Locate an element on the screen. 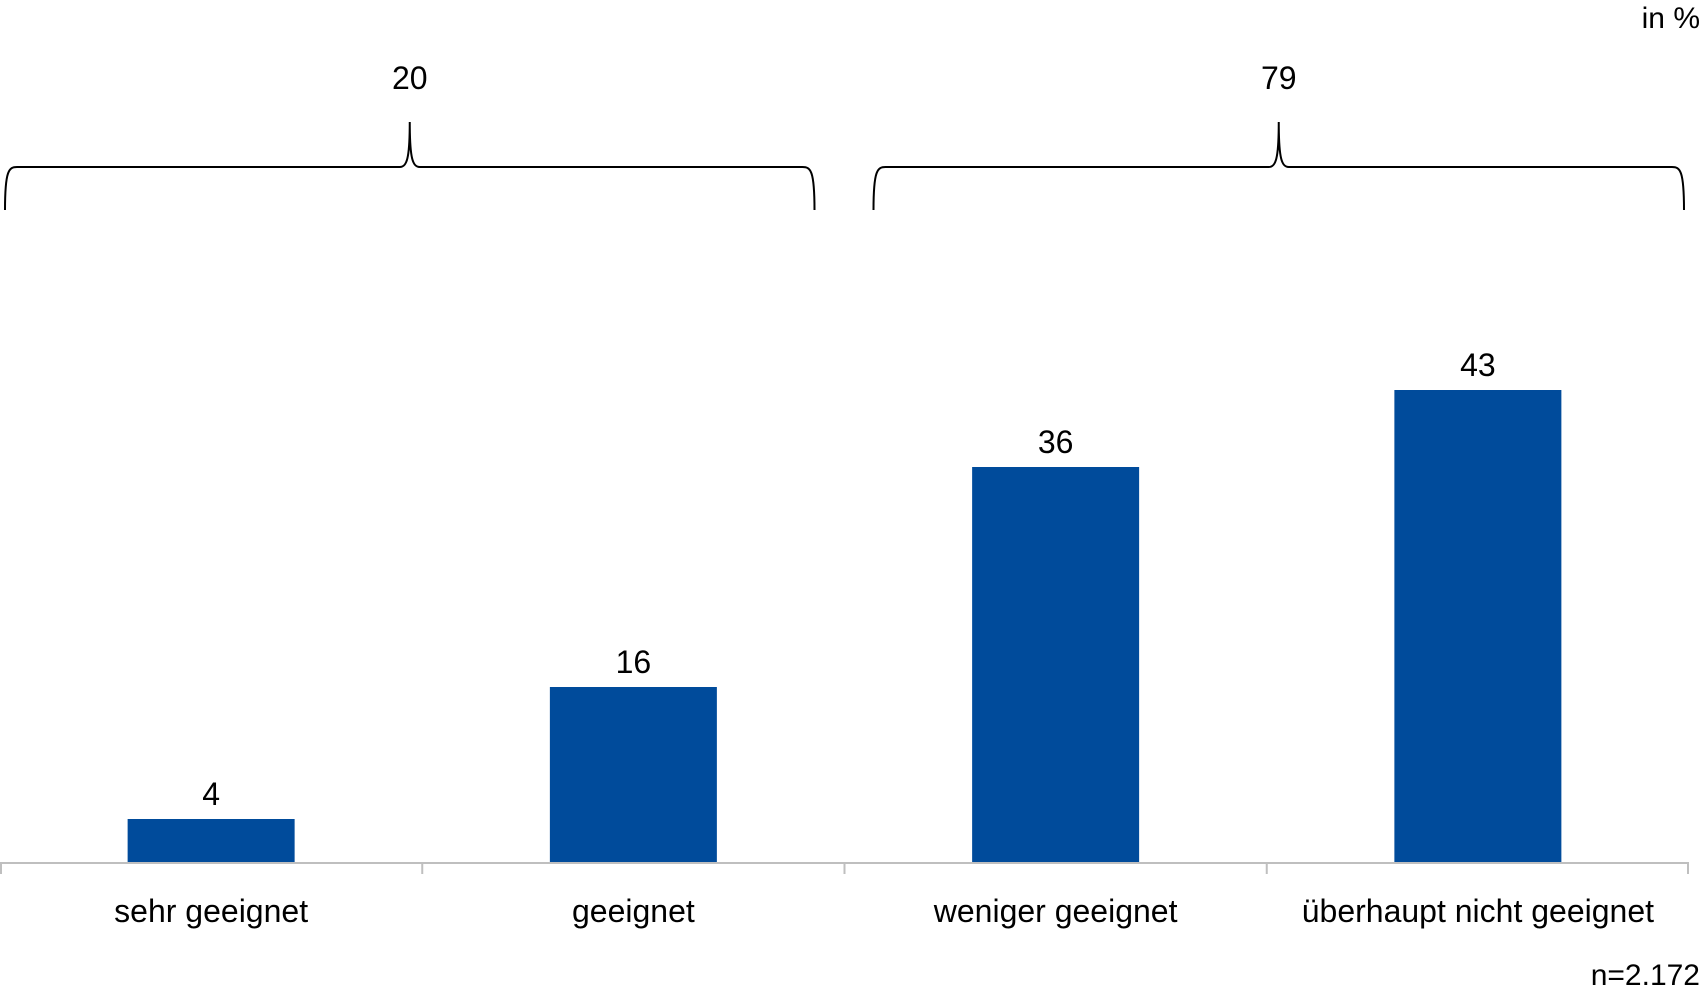 The image size is (1703, 991). unit-label: in % is located at coordinates (1671, 18).